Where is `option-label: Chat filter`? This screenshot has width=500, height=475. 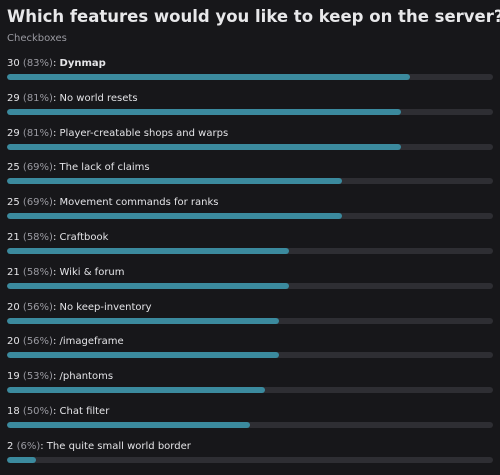 option-label: Chat filter is located at coordinates (84, 411).